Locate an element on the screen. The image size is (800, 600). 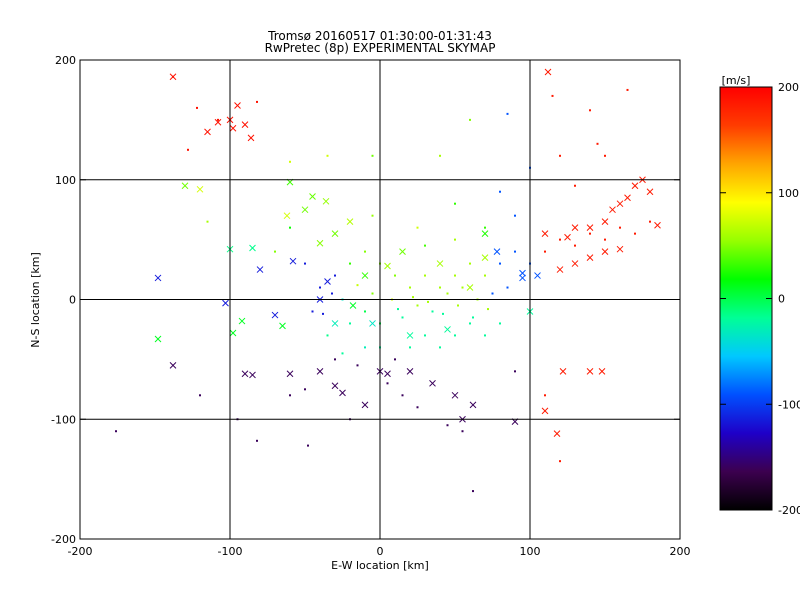
x-tick-label: 0 is located at coordinates (380, 551).